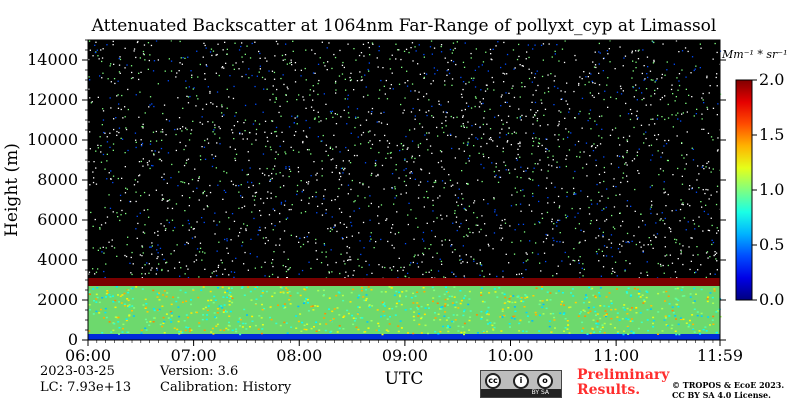 Image resolution: width=800 pixels, height=400 pixels. Describe the element at coordinates (57, 299) in the screenshot. I see `y-tick-label: 2000` at that location.